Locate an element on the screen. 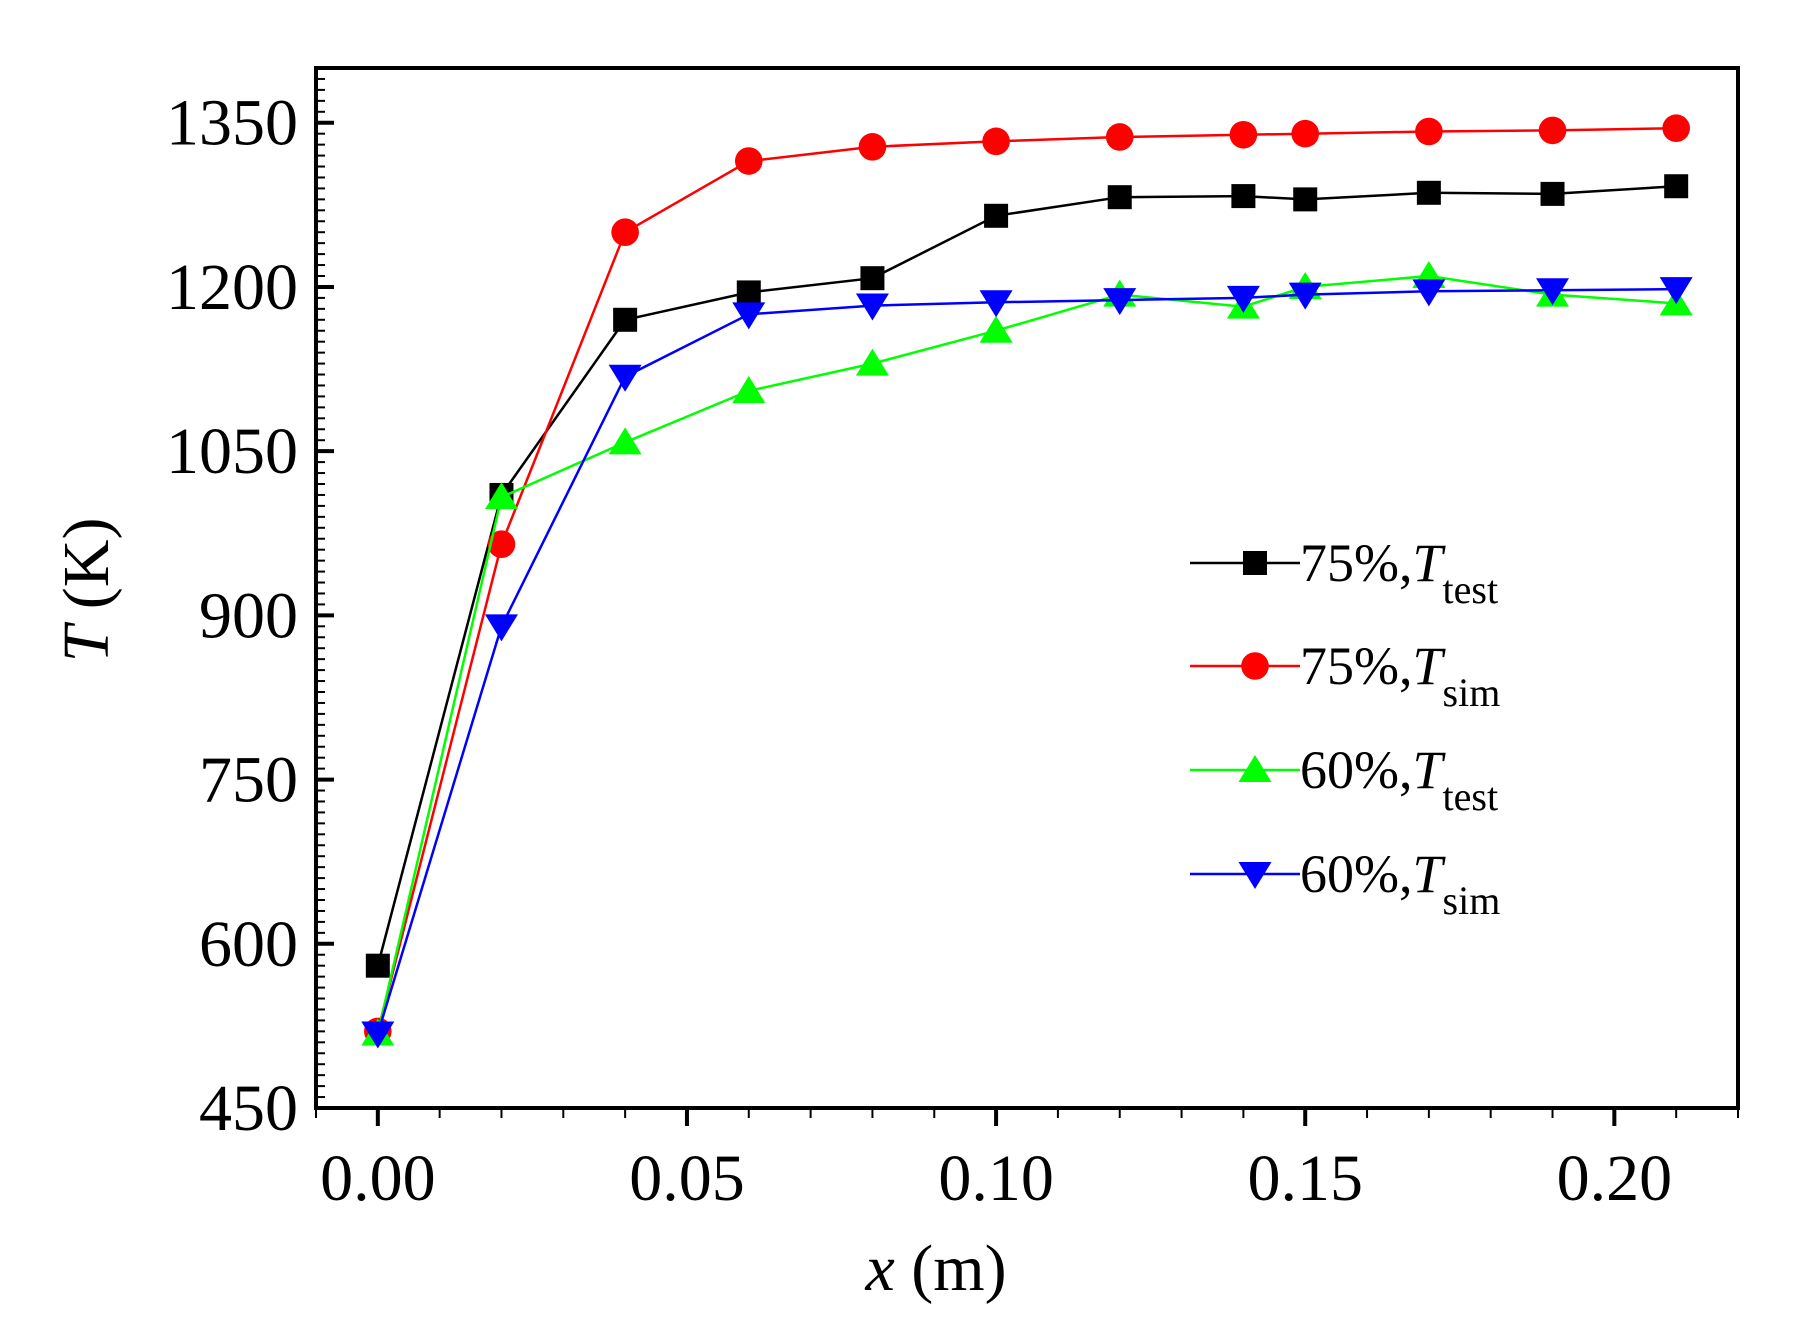  legend-label: 60%,Tsim is located at coordinates (1400, 883).